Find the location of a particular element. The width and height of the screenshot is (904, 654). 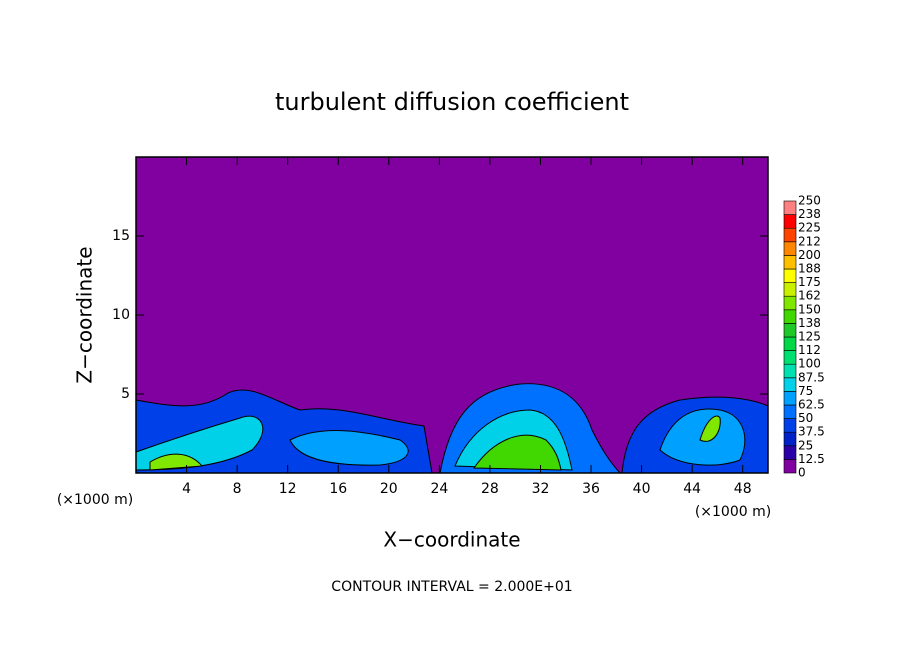

y-tick-label: 15 is located at coordinates (121, 236).